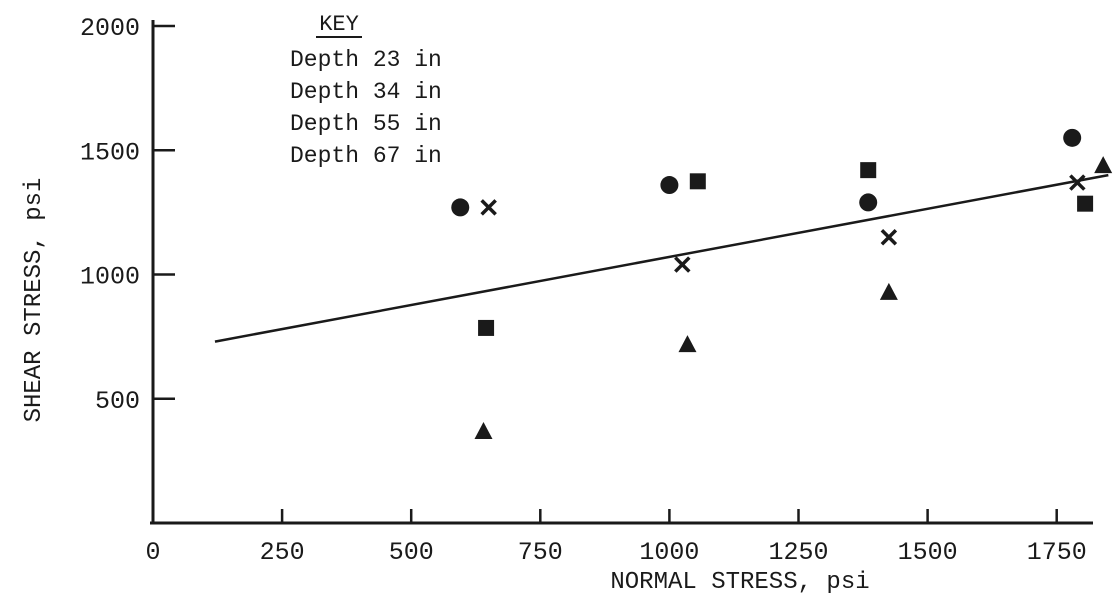 The image size is (1113, 597). What do you see at coordinates (411, 552) in the screenshot?
I see `x-tick-label: 500` at bounding box center [411, 552].